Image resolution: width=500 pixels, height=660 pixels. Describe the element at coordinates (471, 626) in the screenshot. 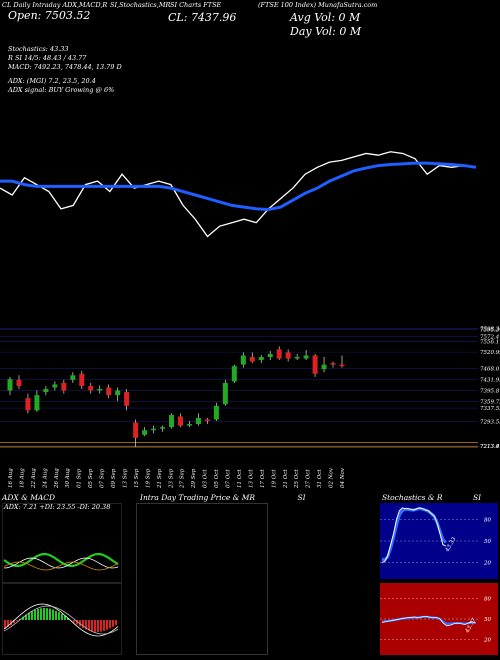

I see `rsi-value-label: 43.77` at that location.